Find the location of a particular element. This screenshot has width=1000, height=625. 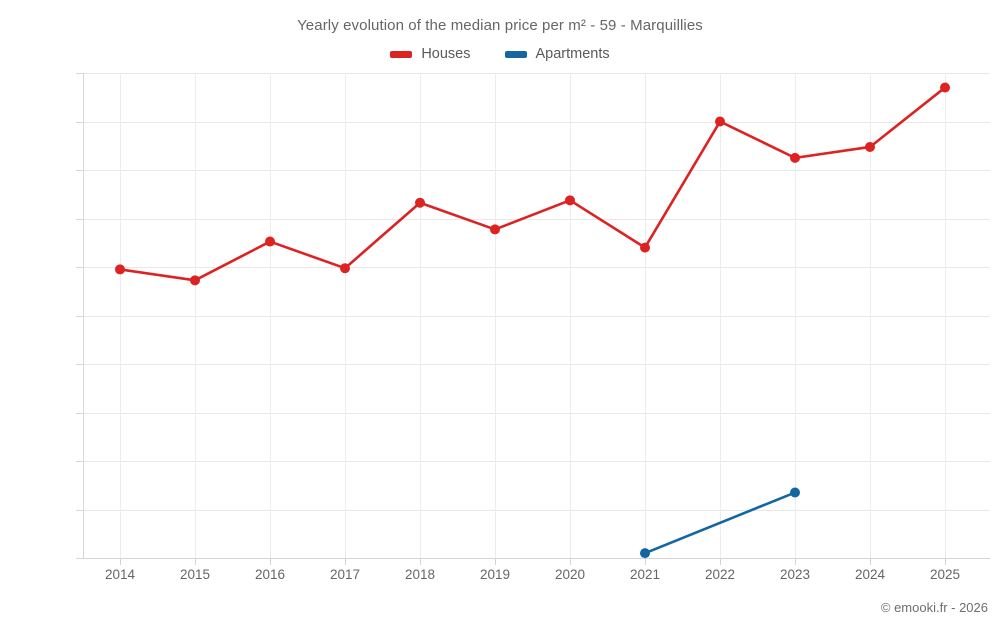

legend-label-houses: Houses is located at coordinates (446, 54).